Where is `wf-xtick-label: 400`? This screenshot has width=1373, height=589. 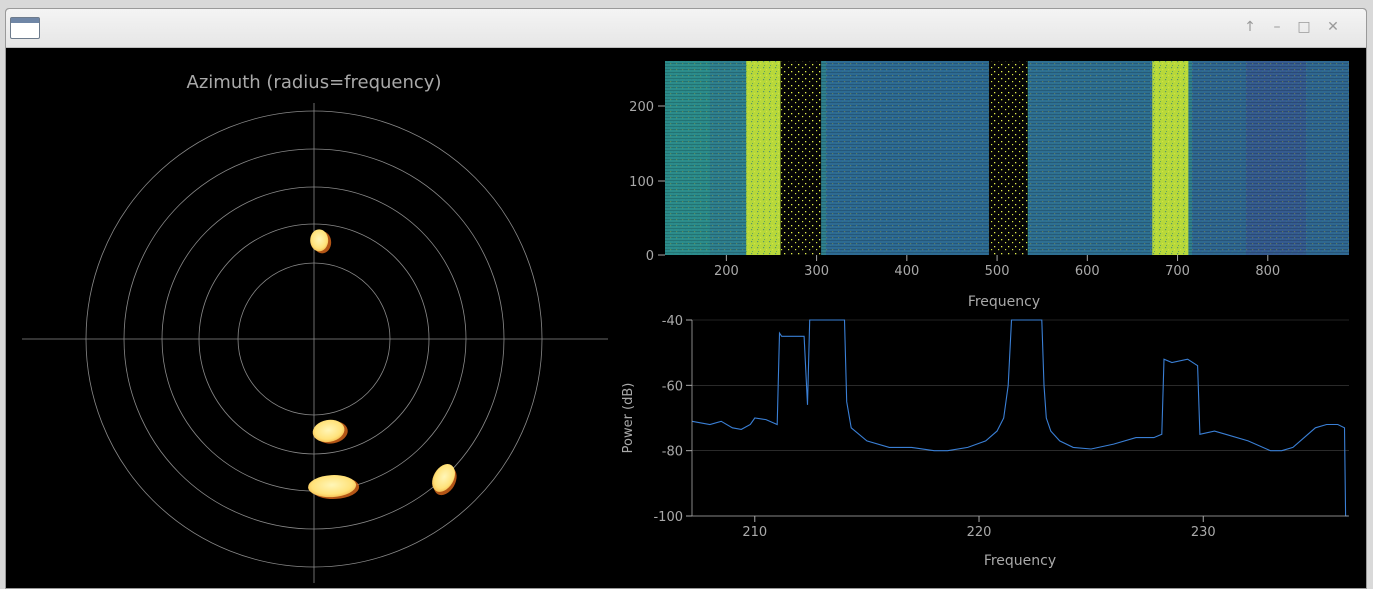
wf-xtick-label: 400 is located at coordinates (906, 271).